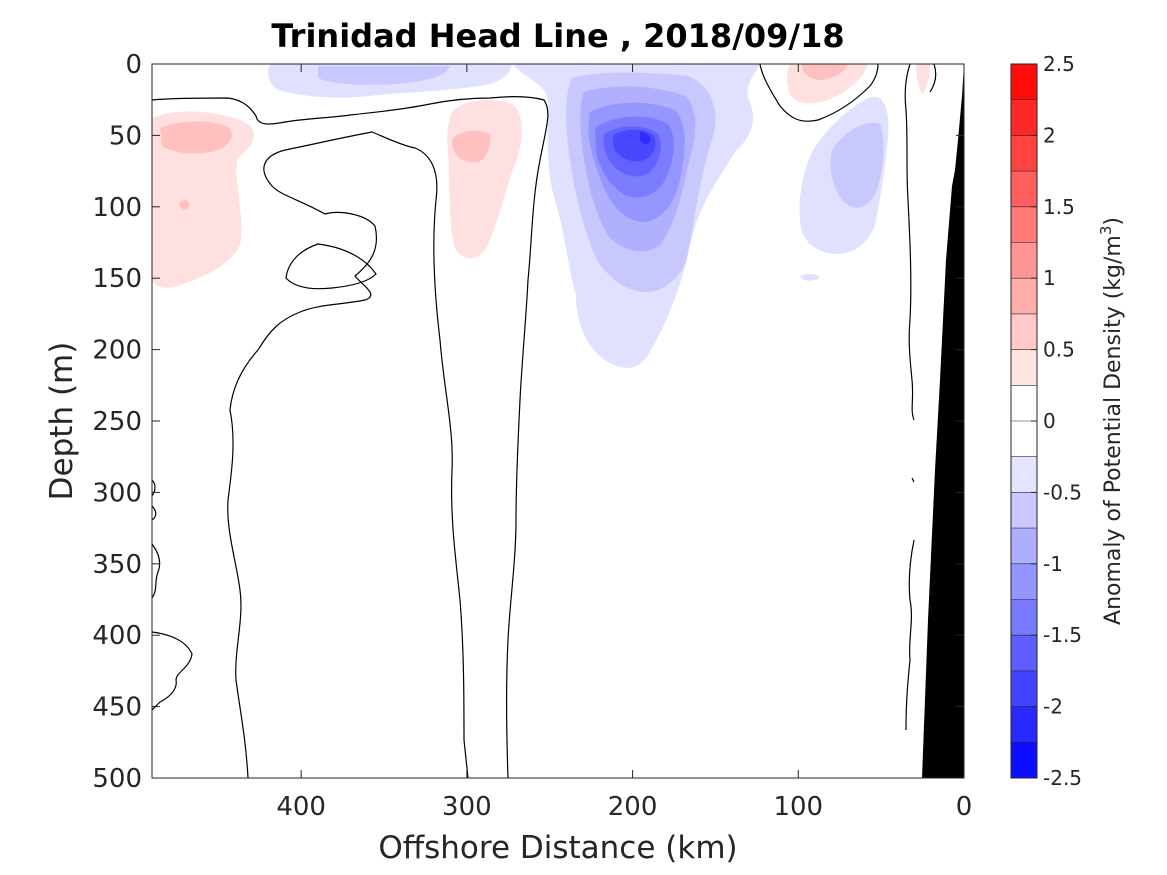  I want to click on anomaly-patch-290km-positive, so click(484, 179).